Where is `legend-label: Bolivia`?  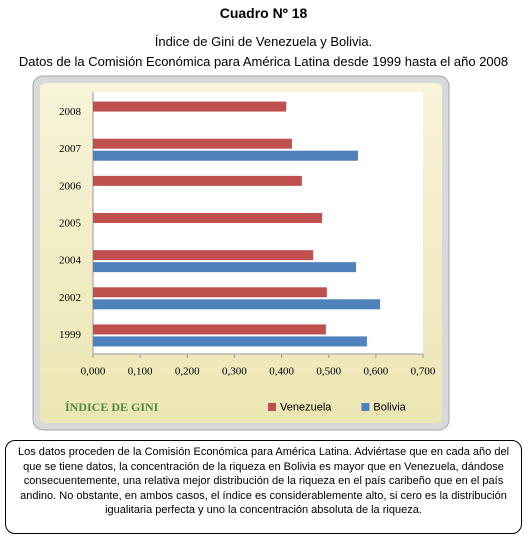
legend-label: Bolivia is located at coordinates (389, 407).